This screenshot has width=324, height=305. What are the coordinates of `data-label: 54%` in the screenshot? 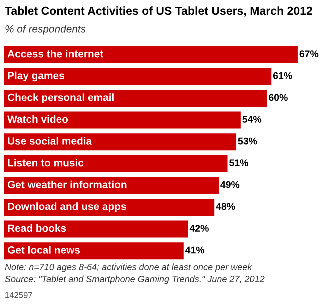 It's located at (252, 119).